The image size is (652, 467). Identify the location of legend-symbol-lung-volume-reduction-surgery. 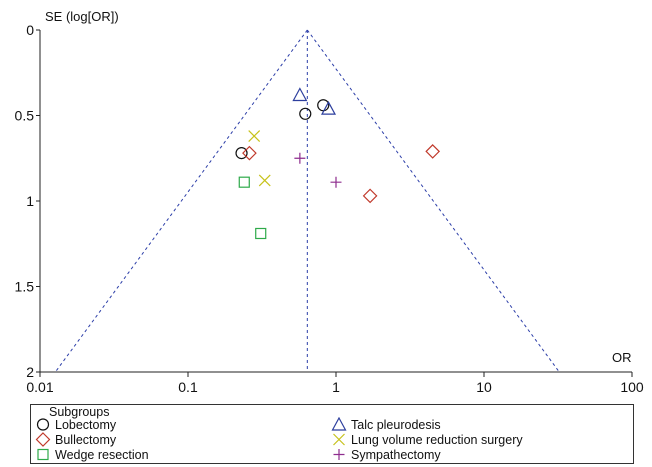
(339, 439).